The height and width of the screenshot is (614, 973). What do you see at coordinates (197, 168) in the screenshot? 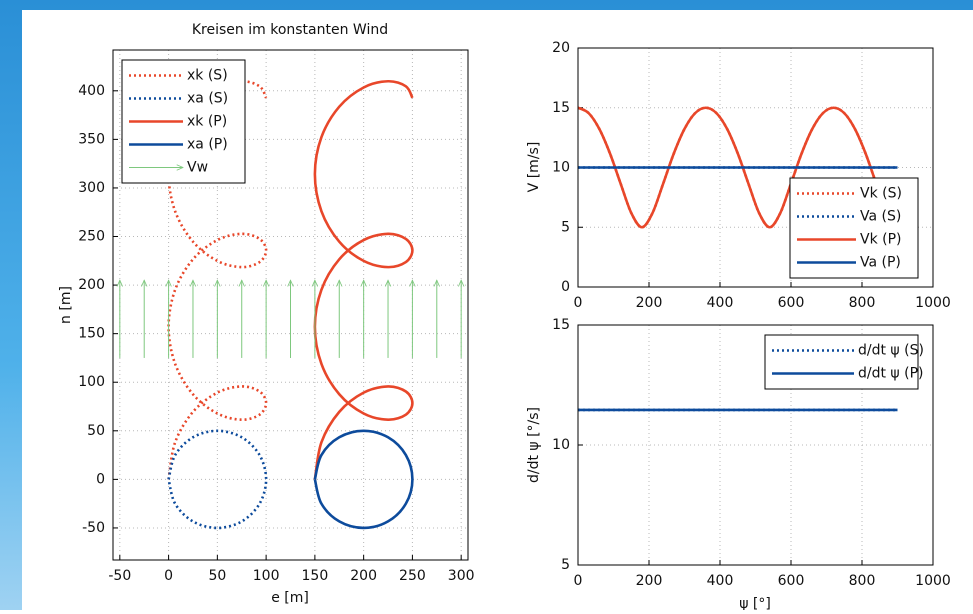
I see `legend-label: Vw` at bounding box center [197, 168].